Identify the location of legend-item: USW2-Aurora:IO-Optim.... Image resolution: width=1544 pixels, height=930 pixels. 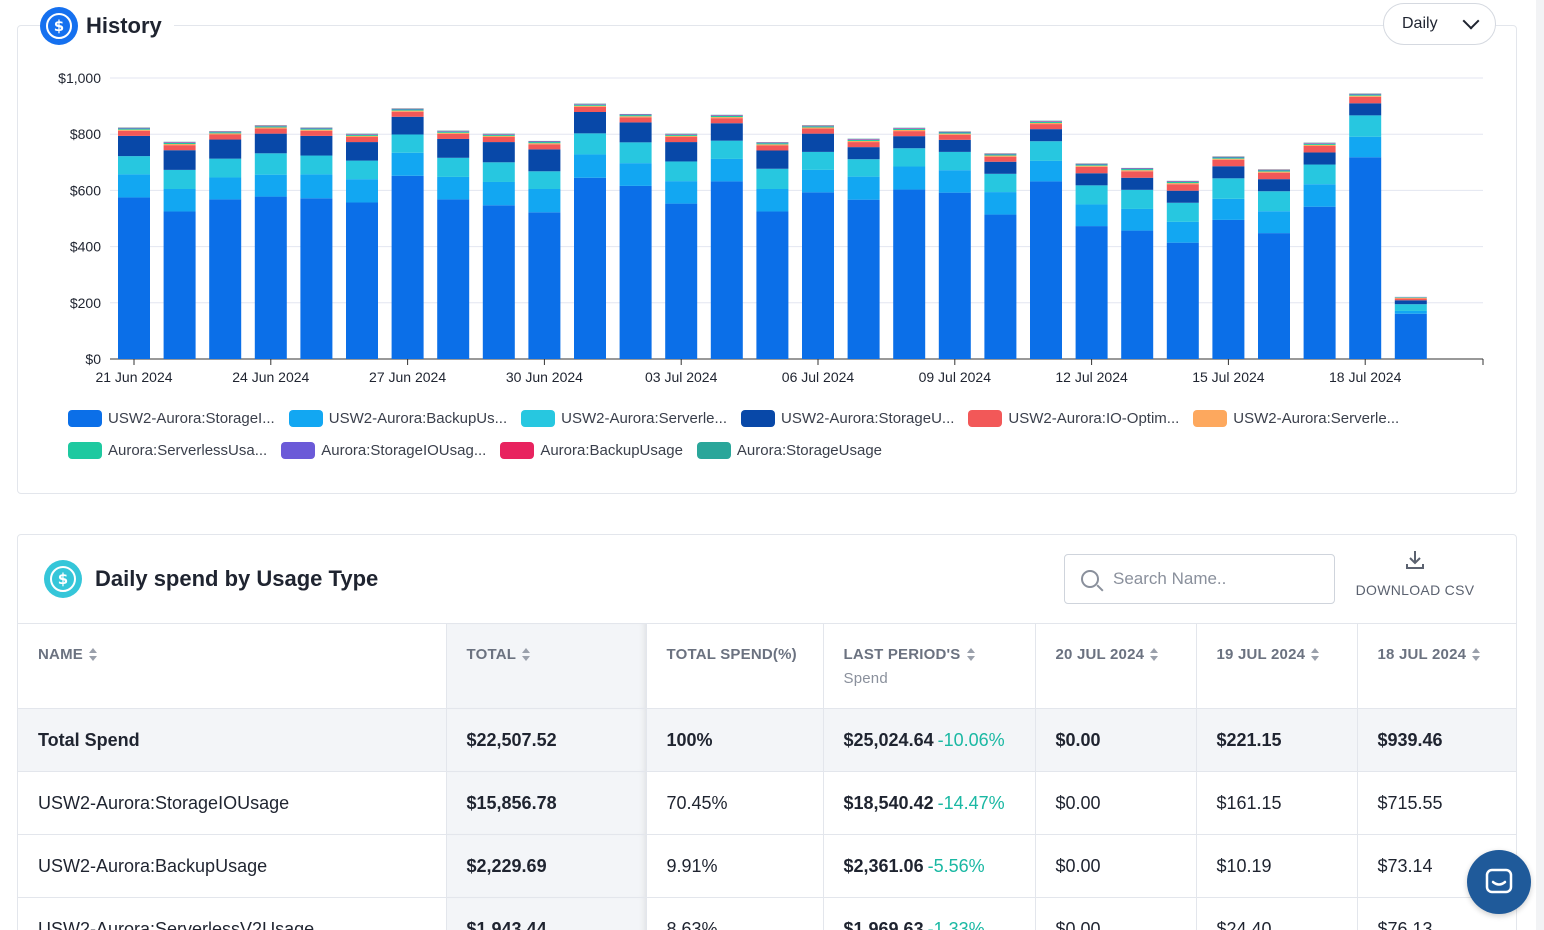
(1073, 418).